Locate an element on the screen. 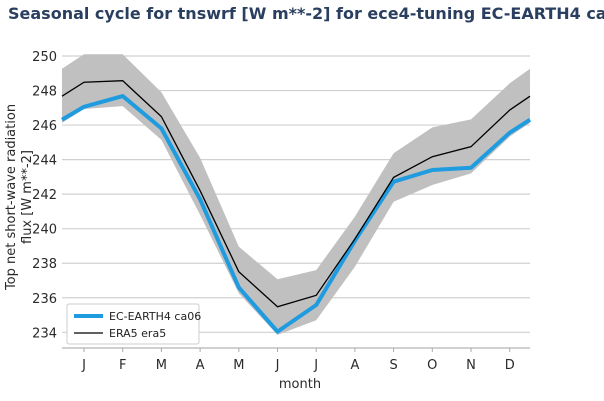 The image size is (604, 401). x-axis-label: month is located at coordinates (300, 384).